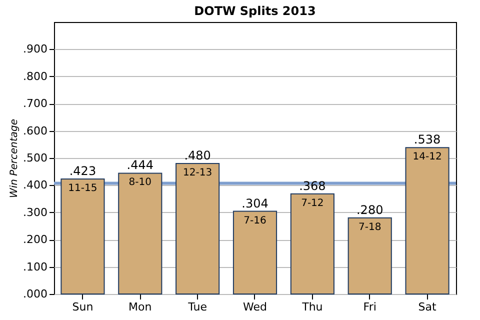 The width and height of the screenshot is (480, 320). What do you see at coordinates (197, 172) in the screenshot?
I see `annotation: 12-13` at bounding box center [197, 172].